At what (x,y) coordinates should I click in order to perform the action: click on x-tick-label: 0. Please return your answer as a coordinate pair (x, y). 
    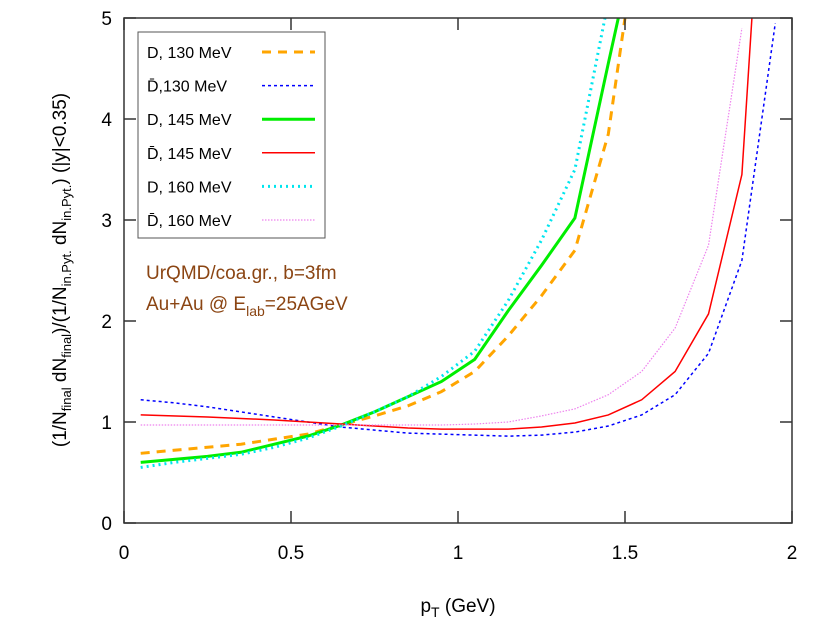
    Looking at the image, I should click on (124, 553).